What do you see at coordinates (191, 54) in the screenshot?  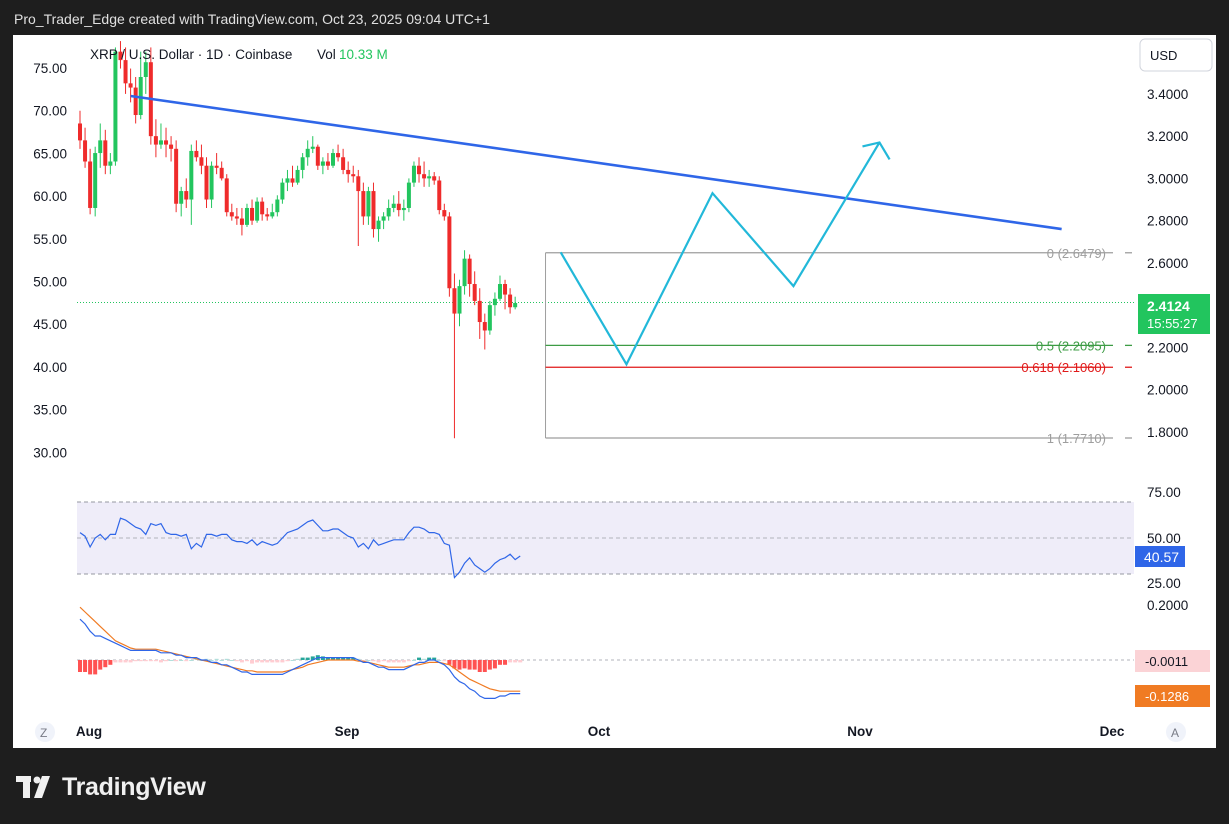 I see `legend-symbol-title: XRP / U.S. Dollar · 1D · Coinbase` at bounding box center [191, 54].